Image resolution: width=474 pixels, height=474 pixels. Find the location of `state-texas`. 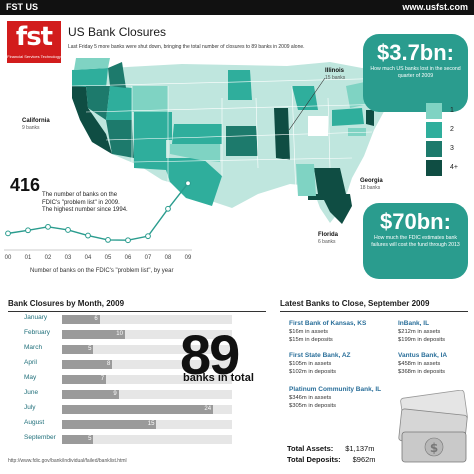

state-texas is located at coordinates (192, 182).